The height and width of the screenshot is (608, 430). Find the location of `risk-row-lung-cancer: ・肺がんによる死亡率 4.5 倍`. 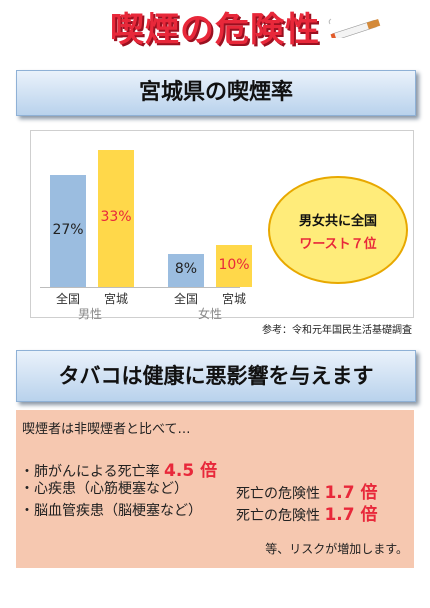

risk-row-lung-cancer: ・肺がんによる死亡率 4.5 倍 is located at coordinates (118, 468).